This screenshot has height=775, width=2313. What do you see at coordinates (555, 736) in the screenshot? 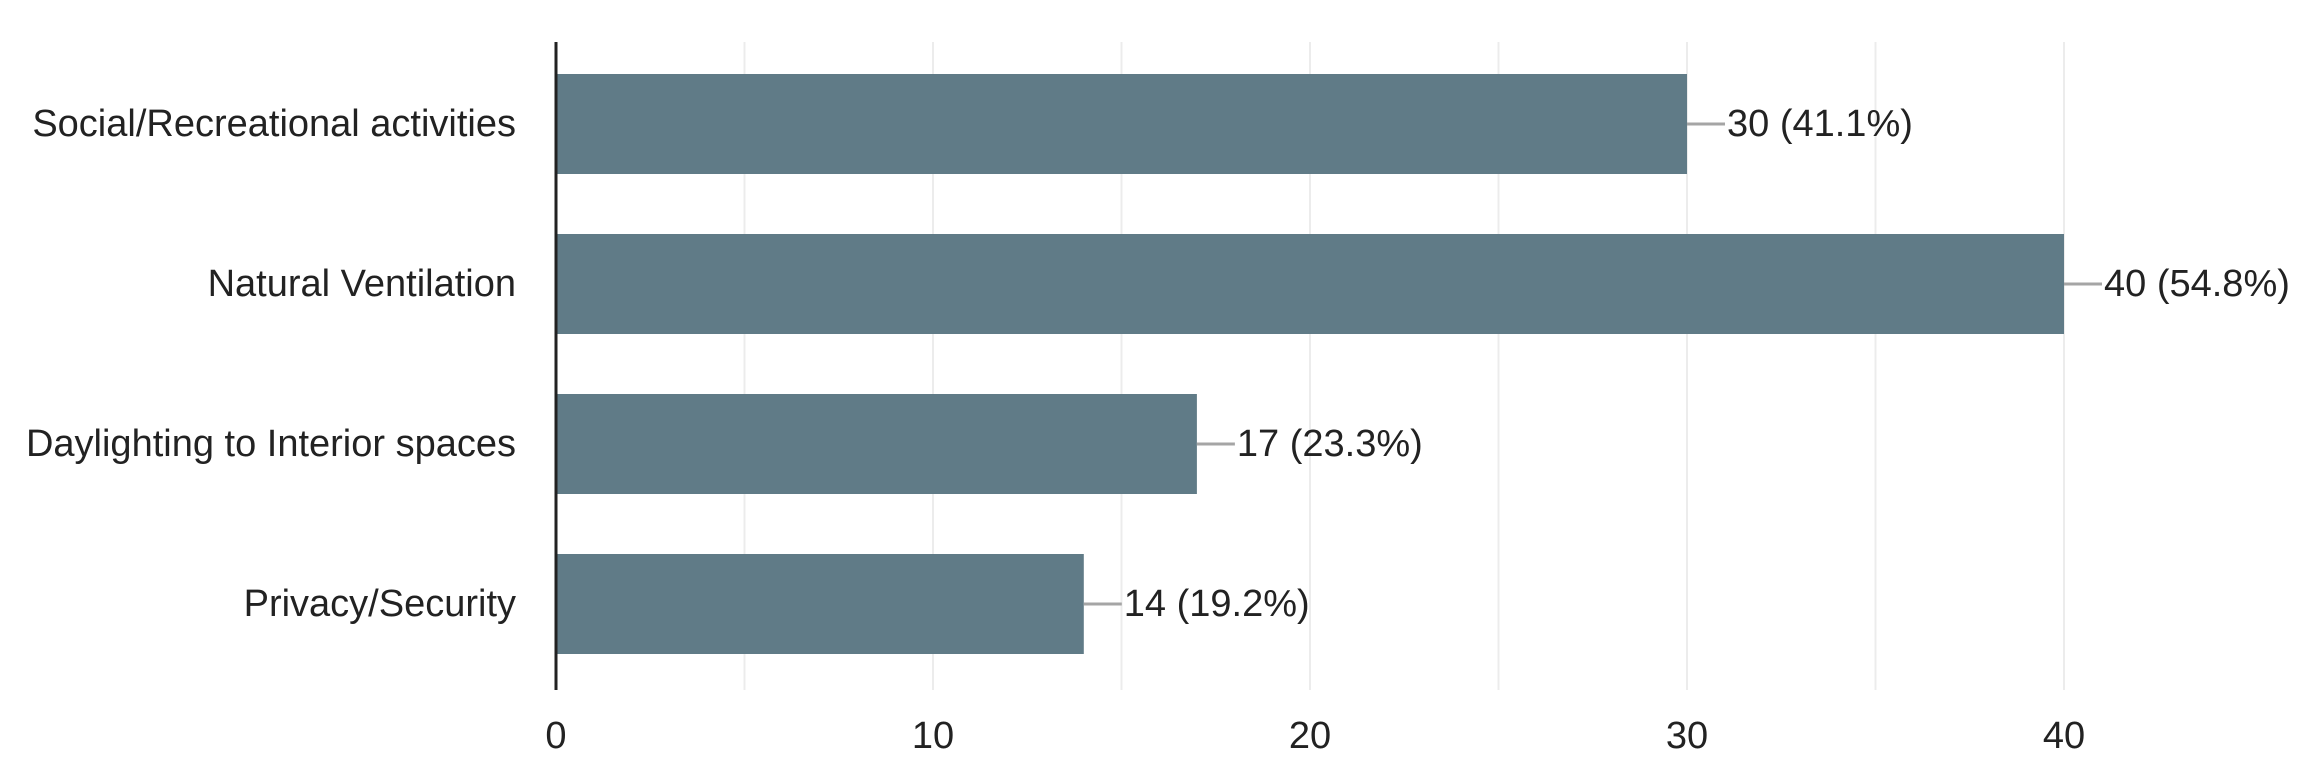
I see `x-tick-label: 0` at bounding box center [555, 736].